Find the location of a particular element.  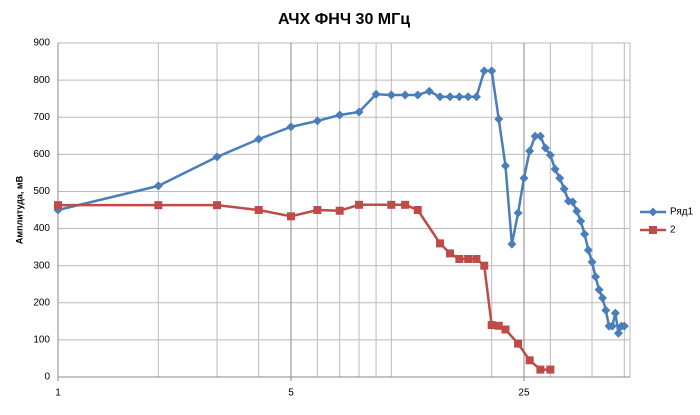

y-tick-label: 300 is located at coordinates (41, 265).